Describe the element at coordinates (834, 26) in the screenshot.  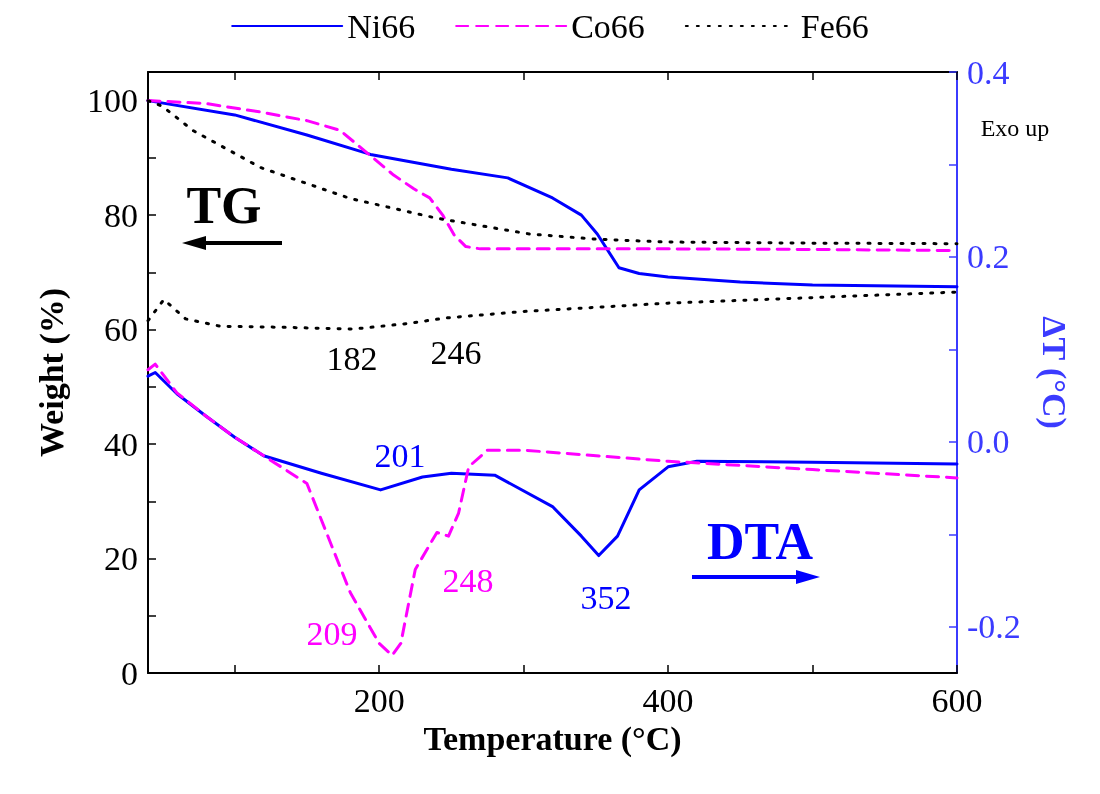
I see `legend-label: Fe66` at that location.